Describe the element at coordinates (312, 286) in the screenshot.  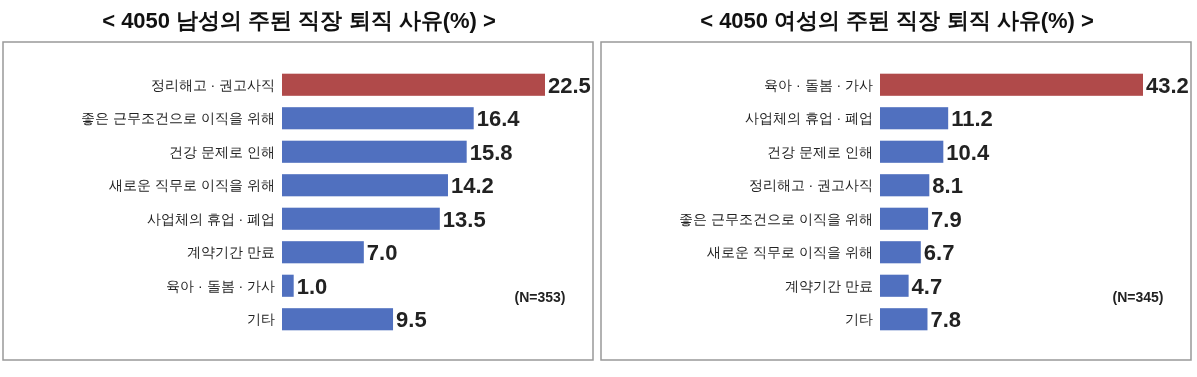
I see `value-label: 1.0` at that location.